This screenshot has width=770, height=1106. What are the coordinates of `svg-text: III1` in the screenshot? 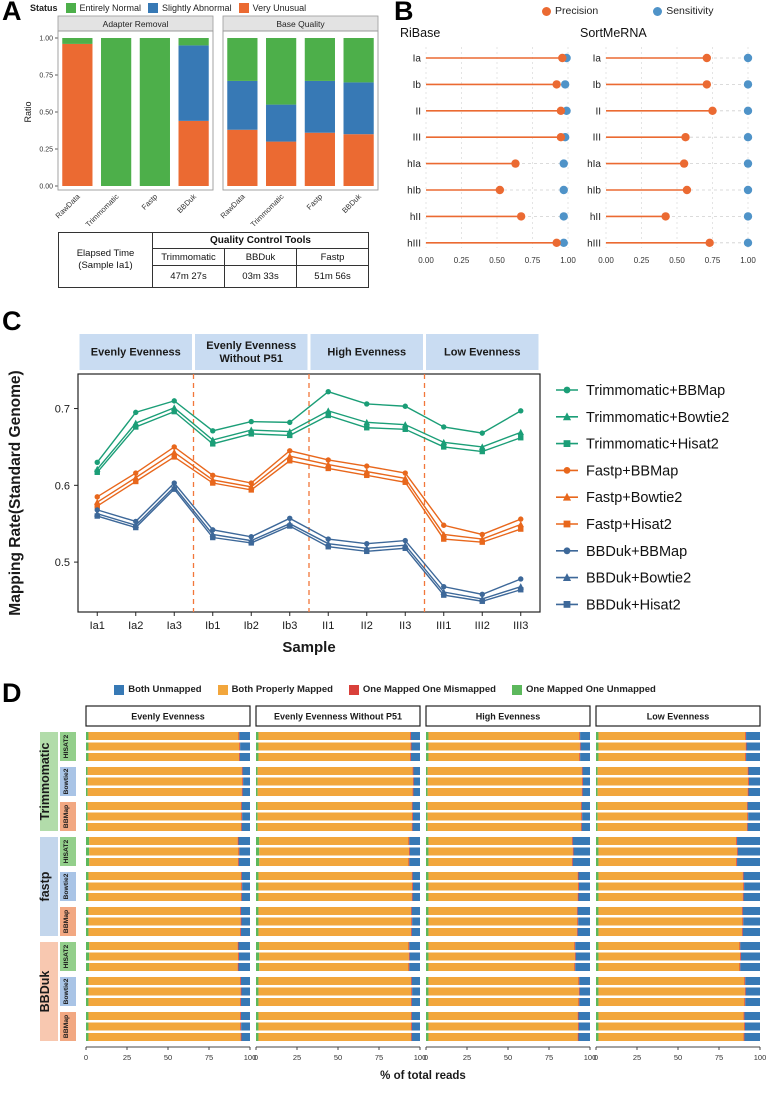 It's located at (443, 626).